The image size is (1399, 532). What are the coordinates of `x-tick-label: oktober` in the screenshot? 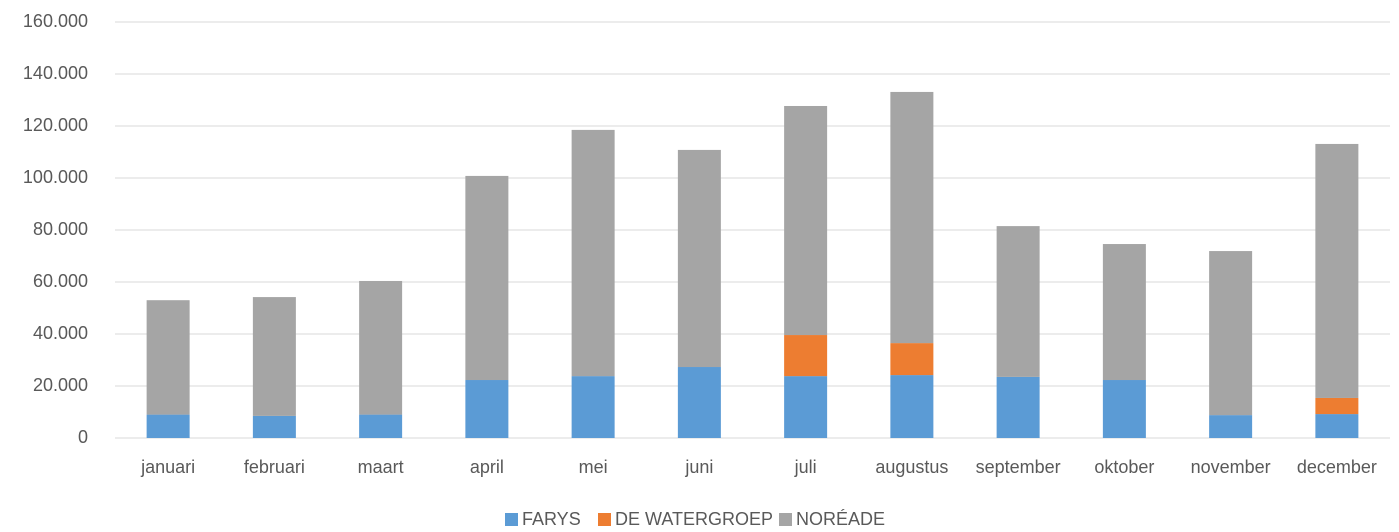 It's located at (1124, 467).